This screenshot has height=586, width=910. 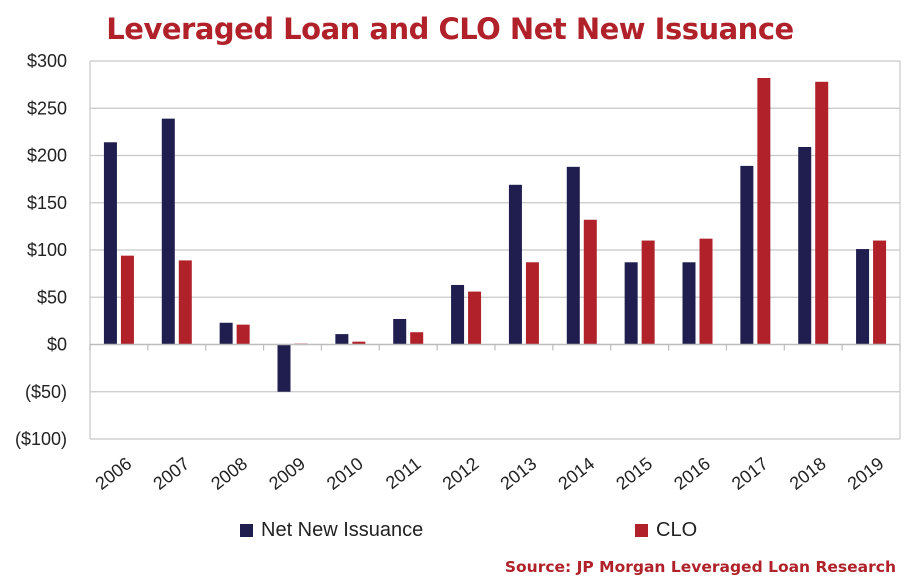 What do you see at coordinates (284, 368) in the screenshot?
I see `bar-net-new-issuance-2009` at bounding box center [284, 368].